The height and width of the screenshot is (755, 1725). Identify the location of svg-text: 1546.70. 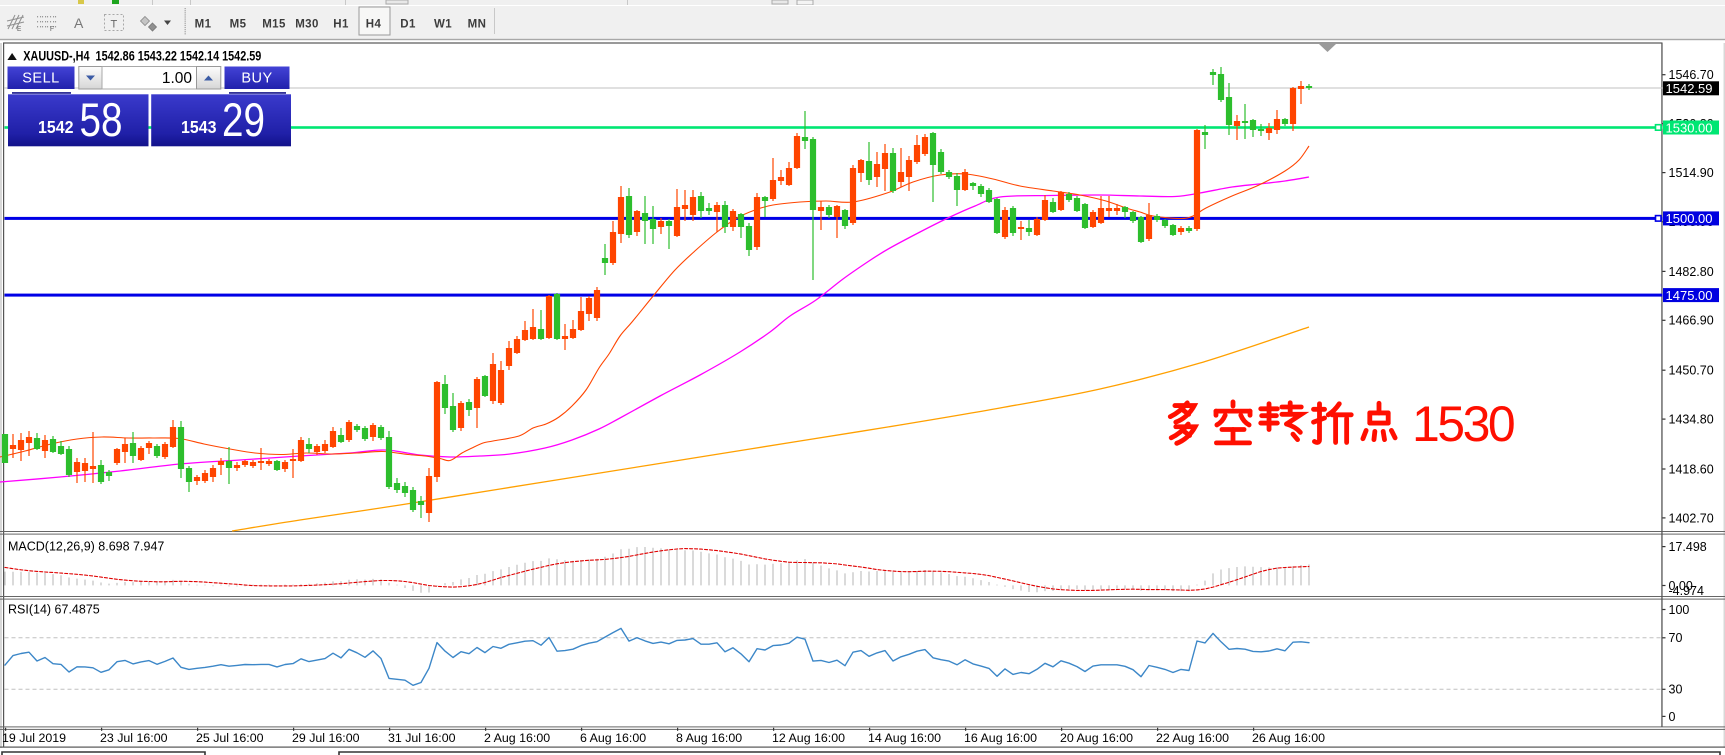
(1691, 75).